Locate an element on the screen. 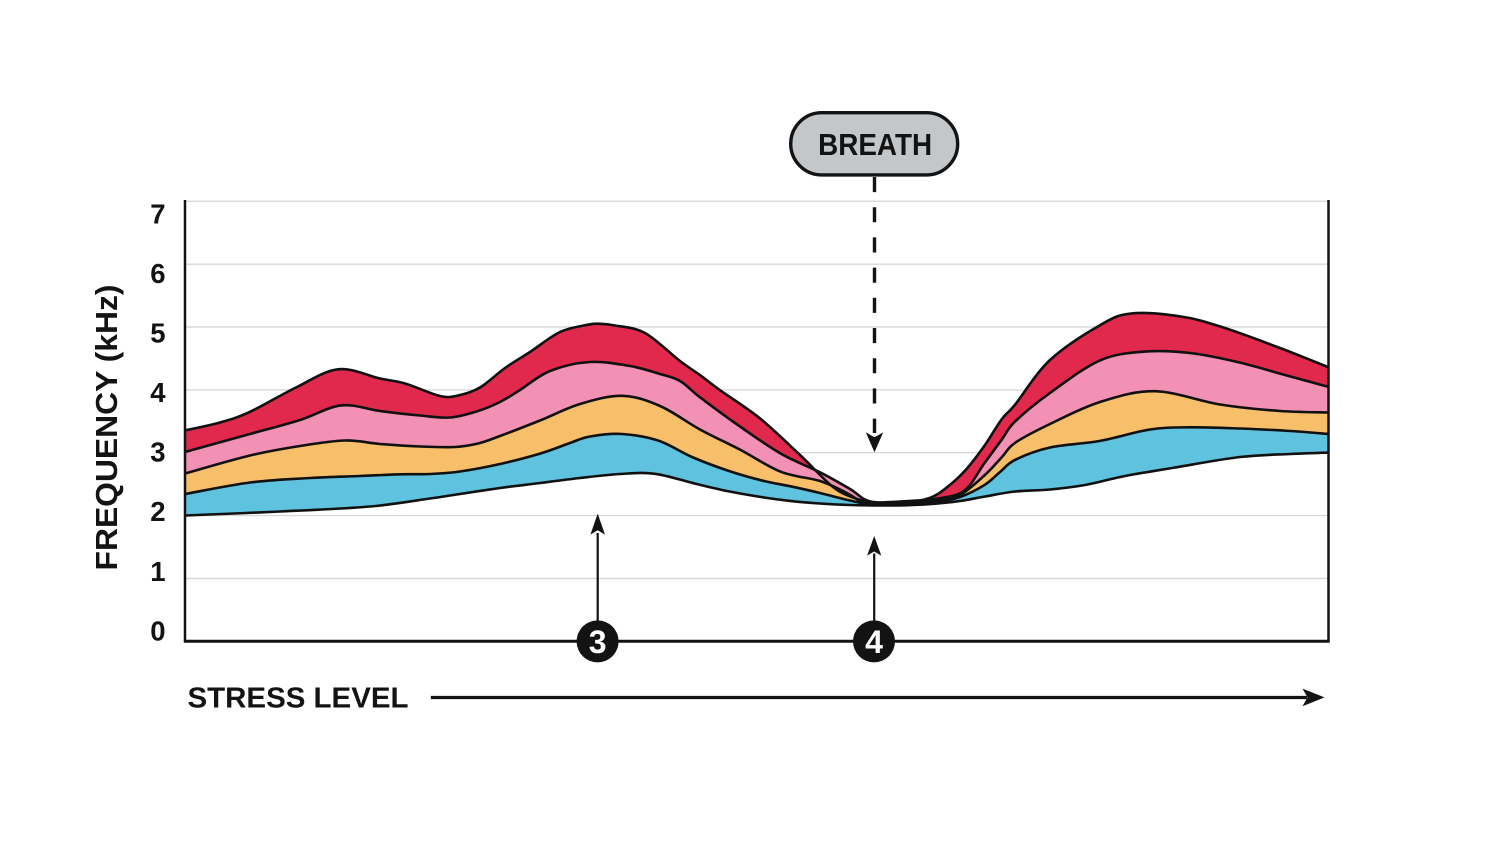 The height and width of the screenshot is (844, 1500). svg-text: FREQUENCY (kHz) is located at coordinates (106, 428).